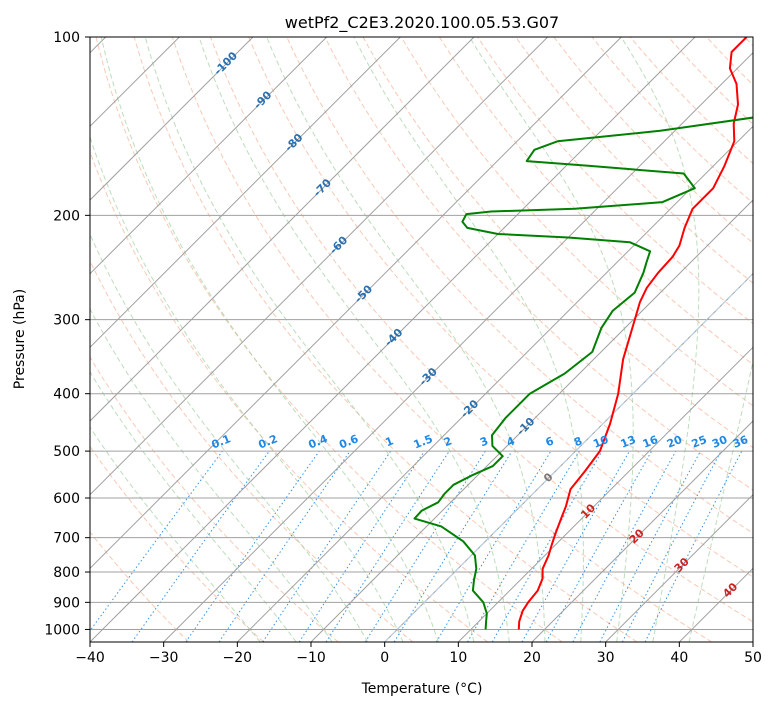  What do you see at coordinates (448, 441) in the screenshot?
I see `mixing-ratio-label: 2` at bounding box center [448, 441].